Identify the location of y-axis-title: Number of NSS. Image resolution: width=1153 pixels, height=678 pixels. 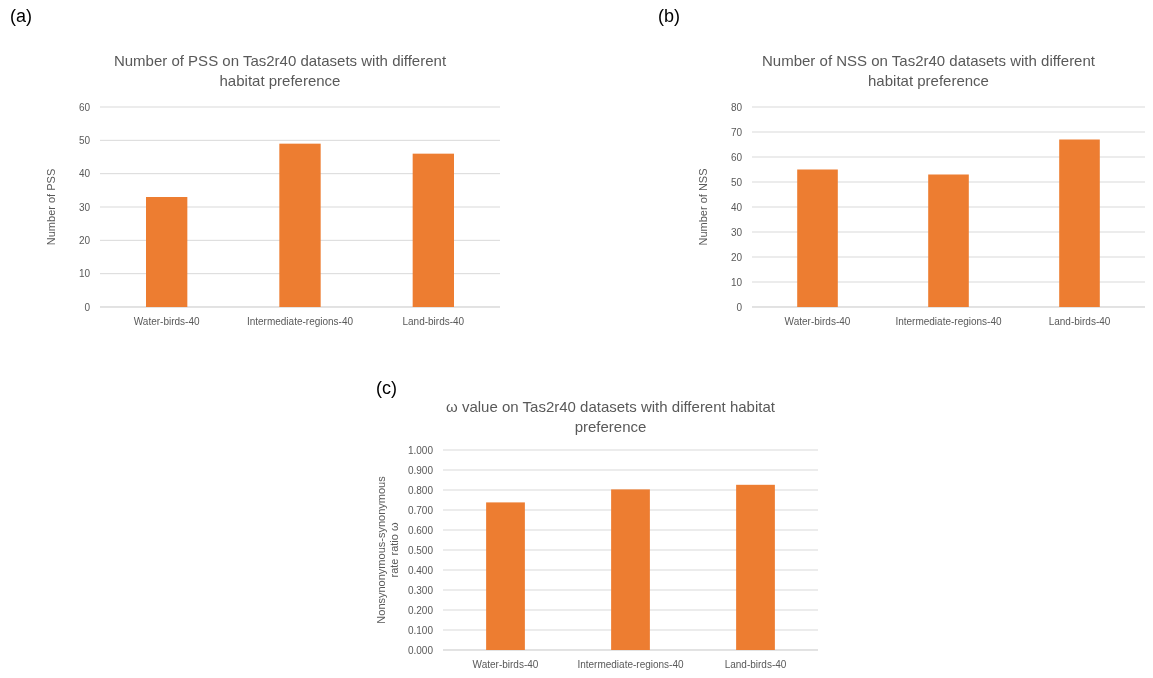
(703, 207).